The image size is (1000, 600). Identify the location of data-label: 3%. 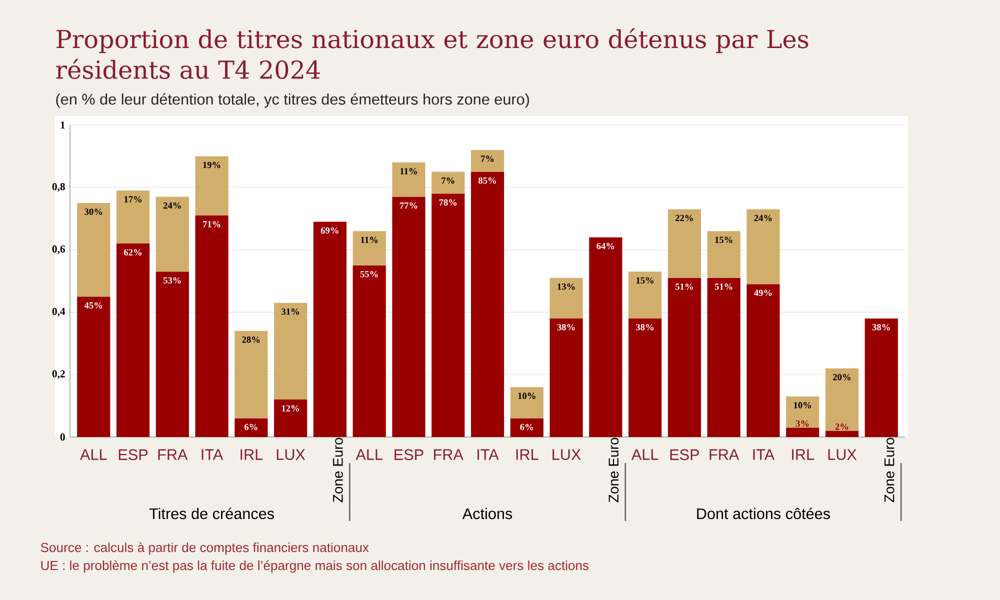
(802, 423).